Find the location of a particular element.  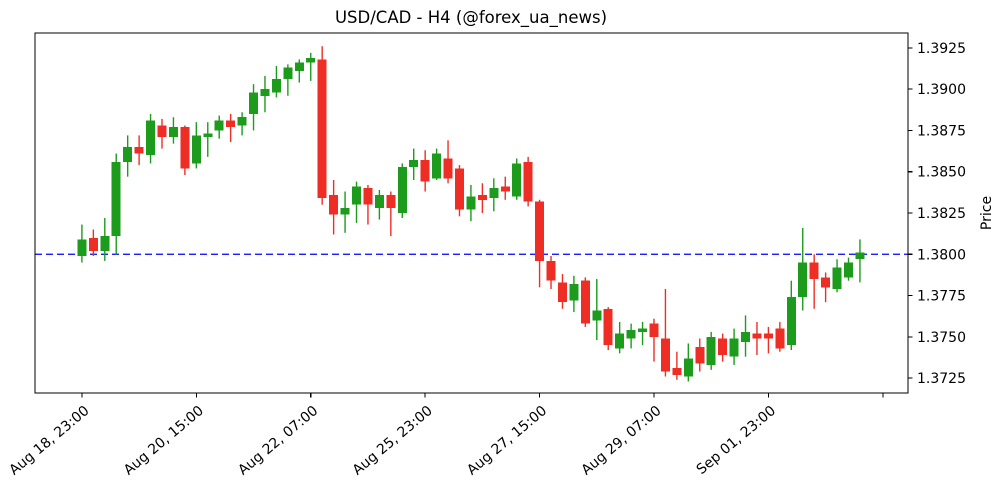

y-tick-label: 1.3825 is located at coordinates (941, 214).